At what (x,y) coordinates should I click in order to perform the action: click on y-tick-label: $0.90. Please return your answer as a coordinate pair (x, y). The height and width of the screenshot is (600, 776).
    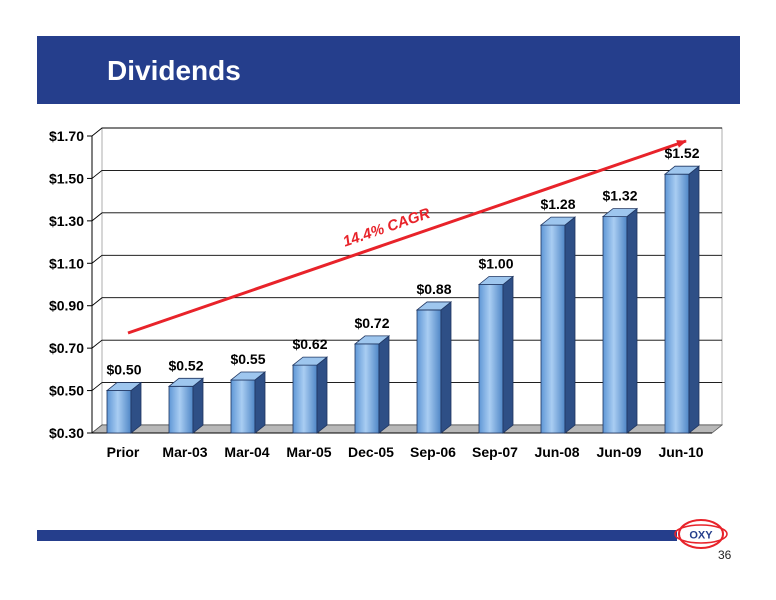
    Looking at the image, I should click on (66, 306).